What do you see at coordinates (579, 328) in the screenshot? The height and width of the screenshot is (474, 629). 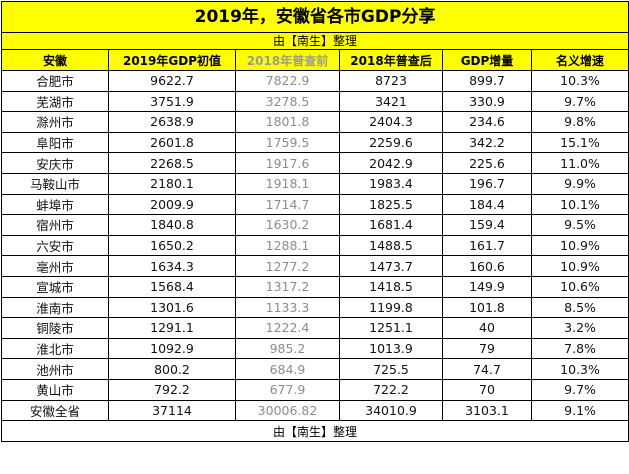 I see `nominal-growth-cell: 3.2%` at bounding box center [579, 328].